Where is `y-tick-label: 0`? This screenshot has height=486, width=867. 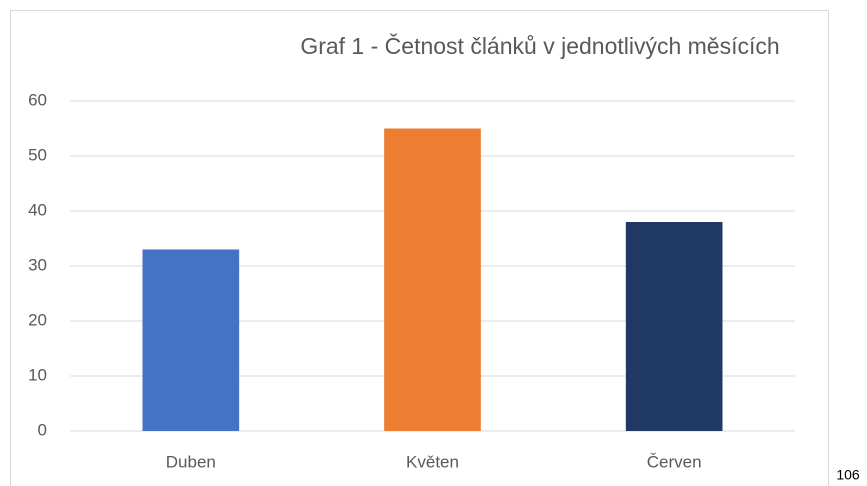
y-tick-label: 0 is located at coordinates (42, 429).